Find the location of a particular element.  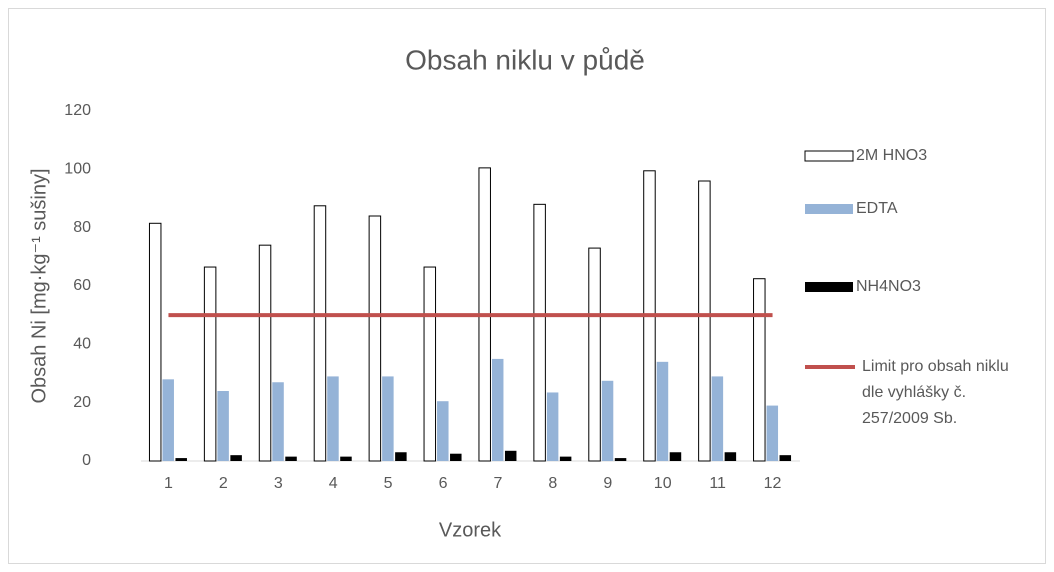

x-tick-label: 4 is located at coordinates (333, 483).